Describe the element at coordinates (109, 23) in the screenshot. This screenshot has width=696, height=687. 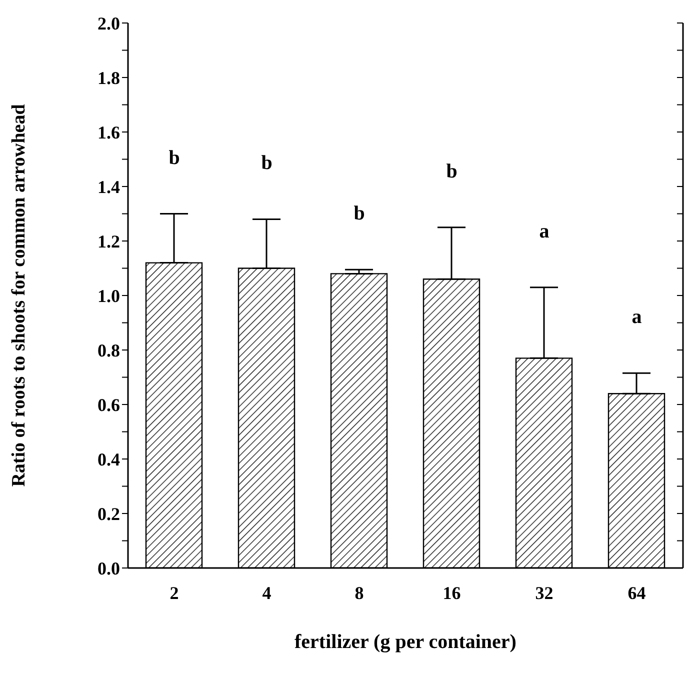
I see `y-tick-label: 2.0` at that location.